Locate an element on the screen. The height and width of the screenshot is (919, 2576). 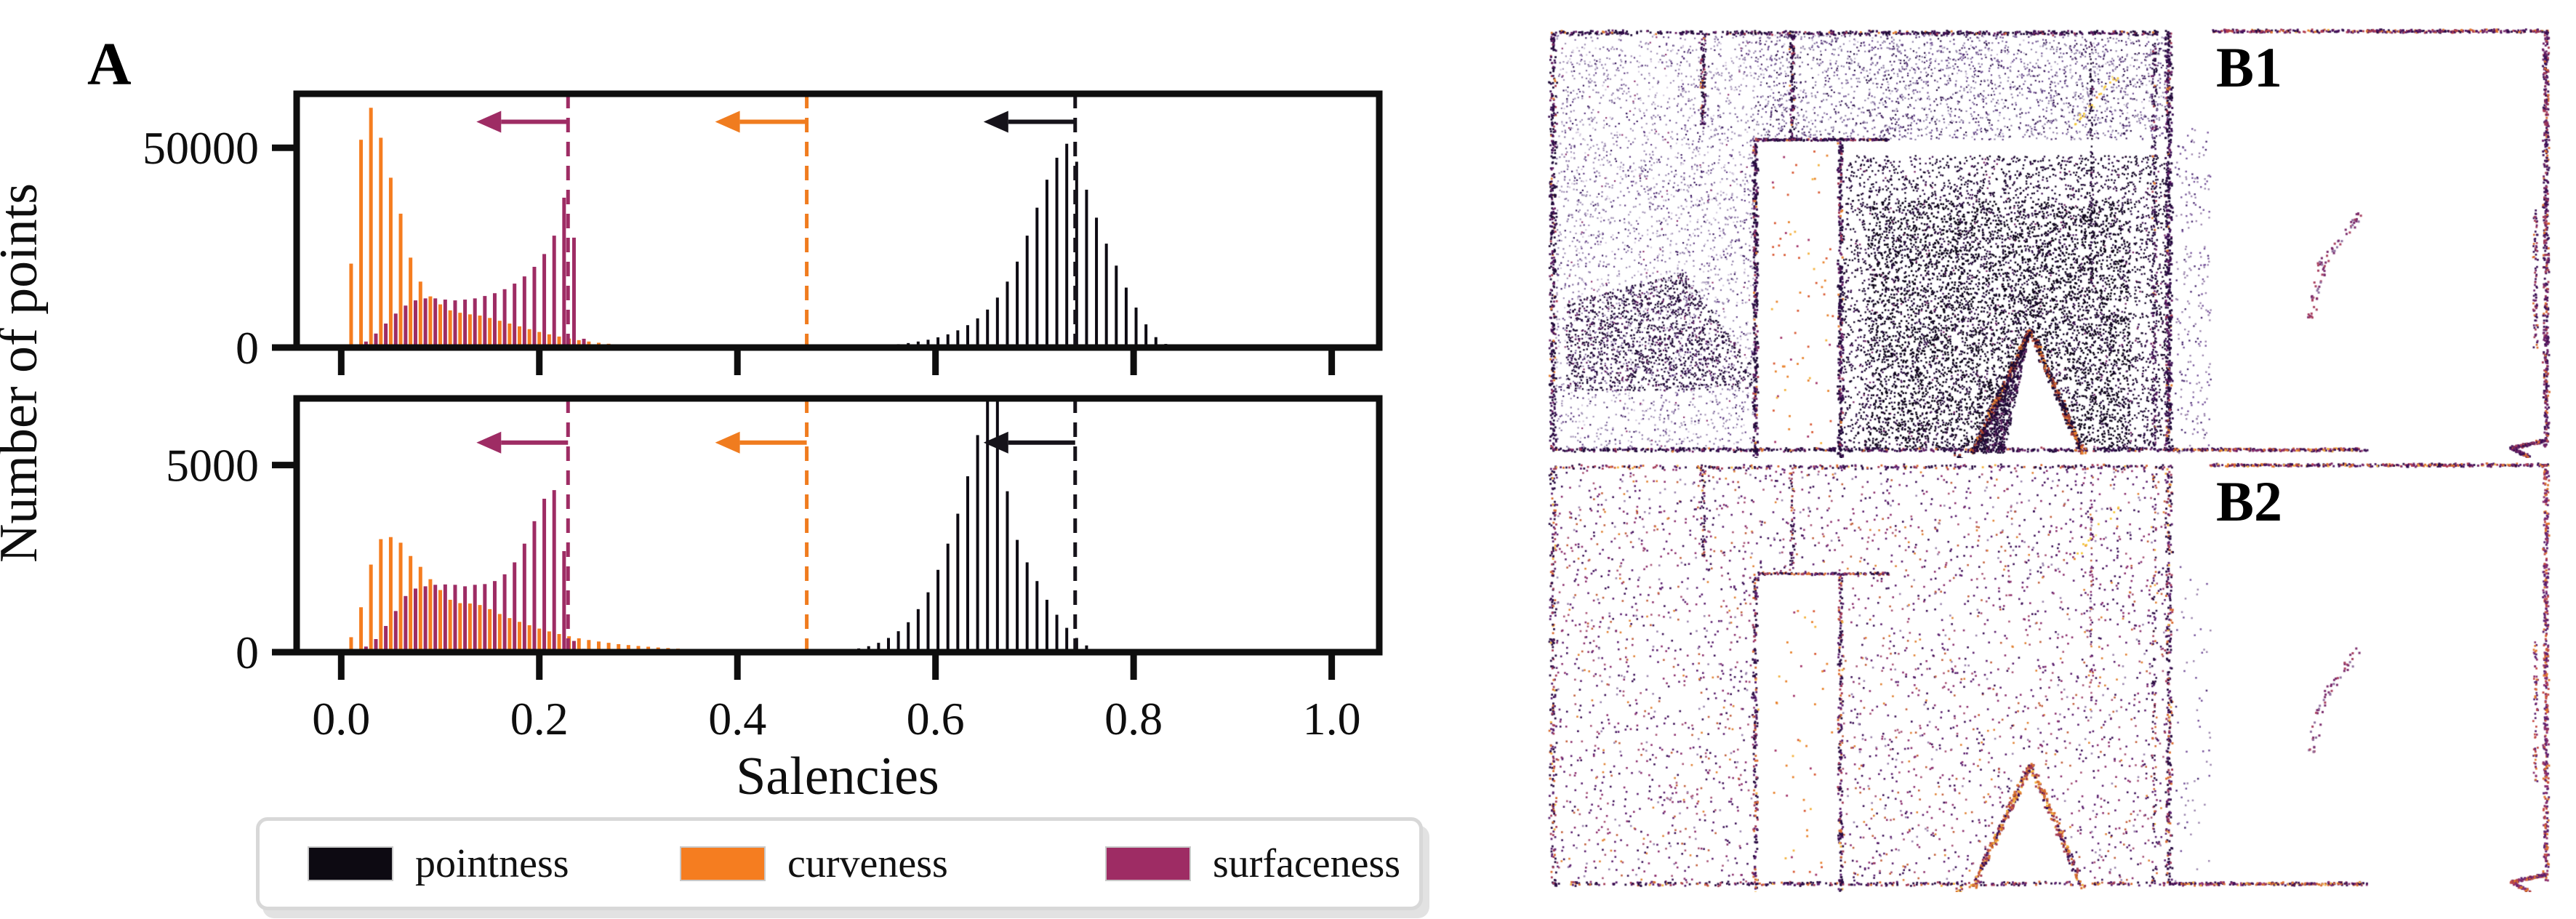
panel-b1-letter: B1 is located at coordinates (2249, 67).